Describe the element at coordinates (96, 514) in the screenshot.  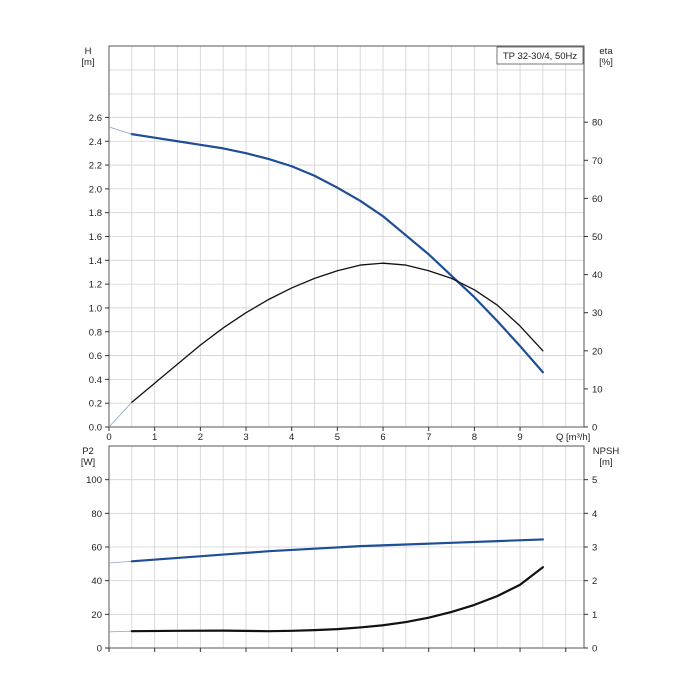
I see `left-axis-tick-label: 80` at that location.